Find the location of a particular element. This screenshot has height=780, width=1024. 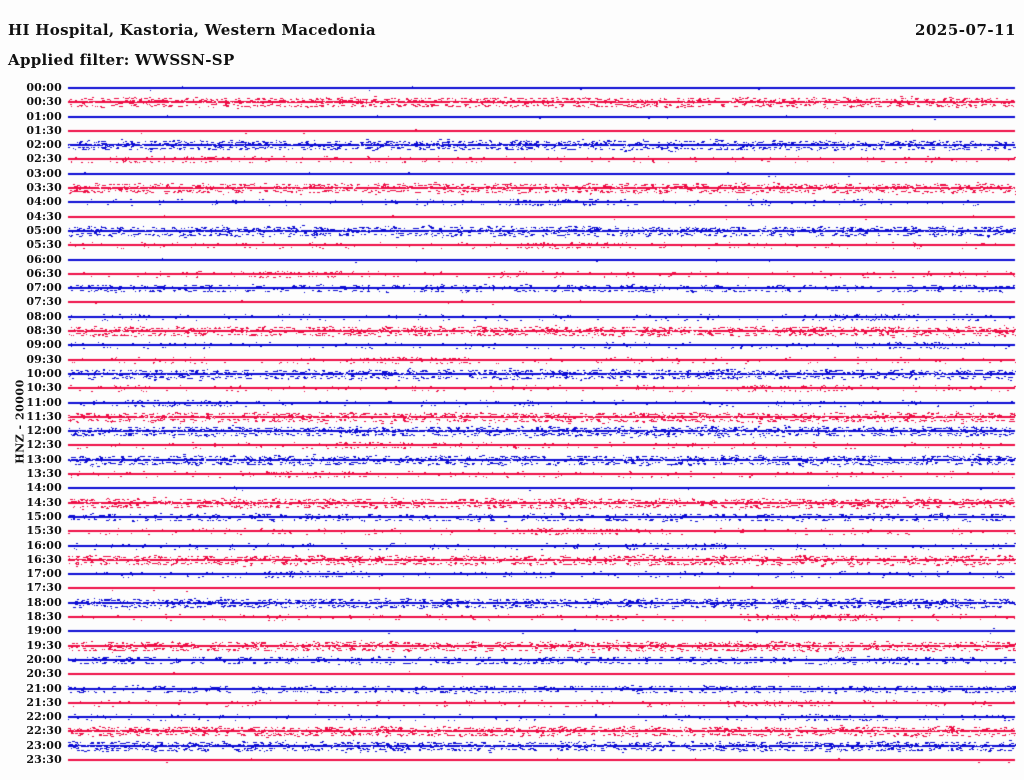

row-time-label: 10:00 is located at coordinates (44, 373).